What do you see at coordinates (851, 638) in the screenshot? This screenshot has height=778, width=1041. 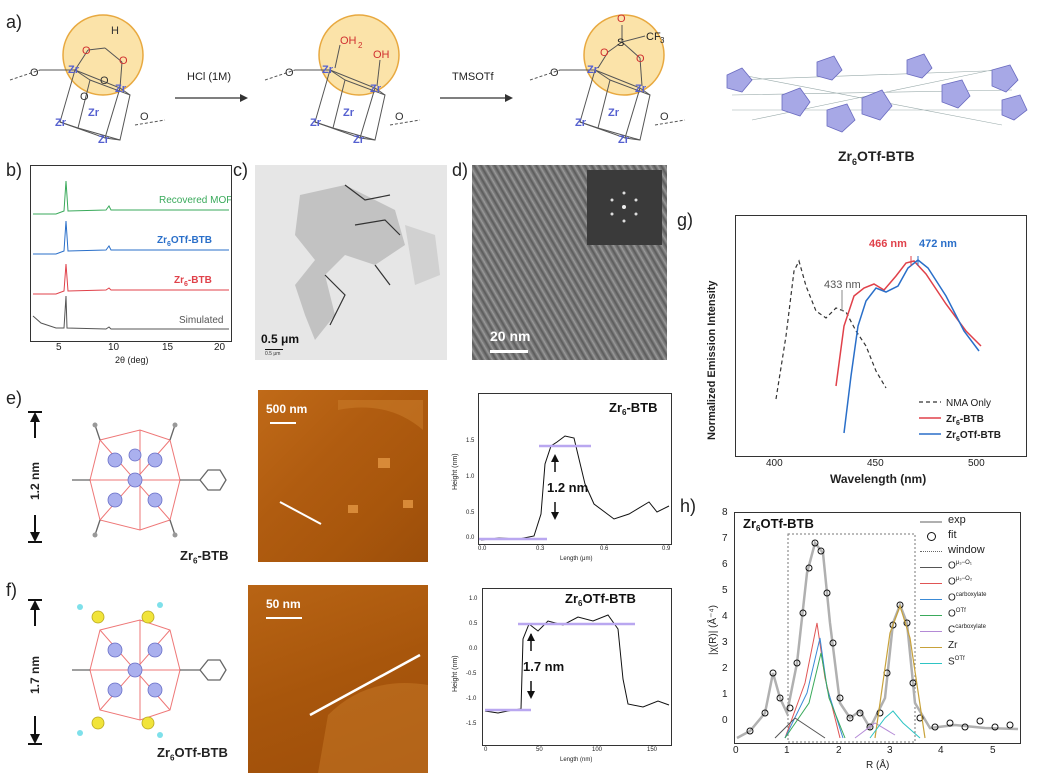 I see `exafs-window` at bounding box center [851, 638].